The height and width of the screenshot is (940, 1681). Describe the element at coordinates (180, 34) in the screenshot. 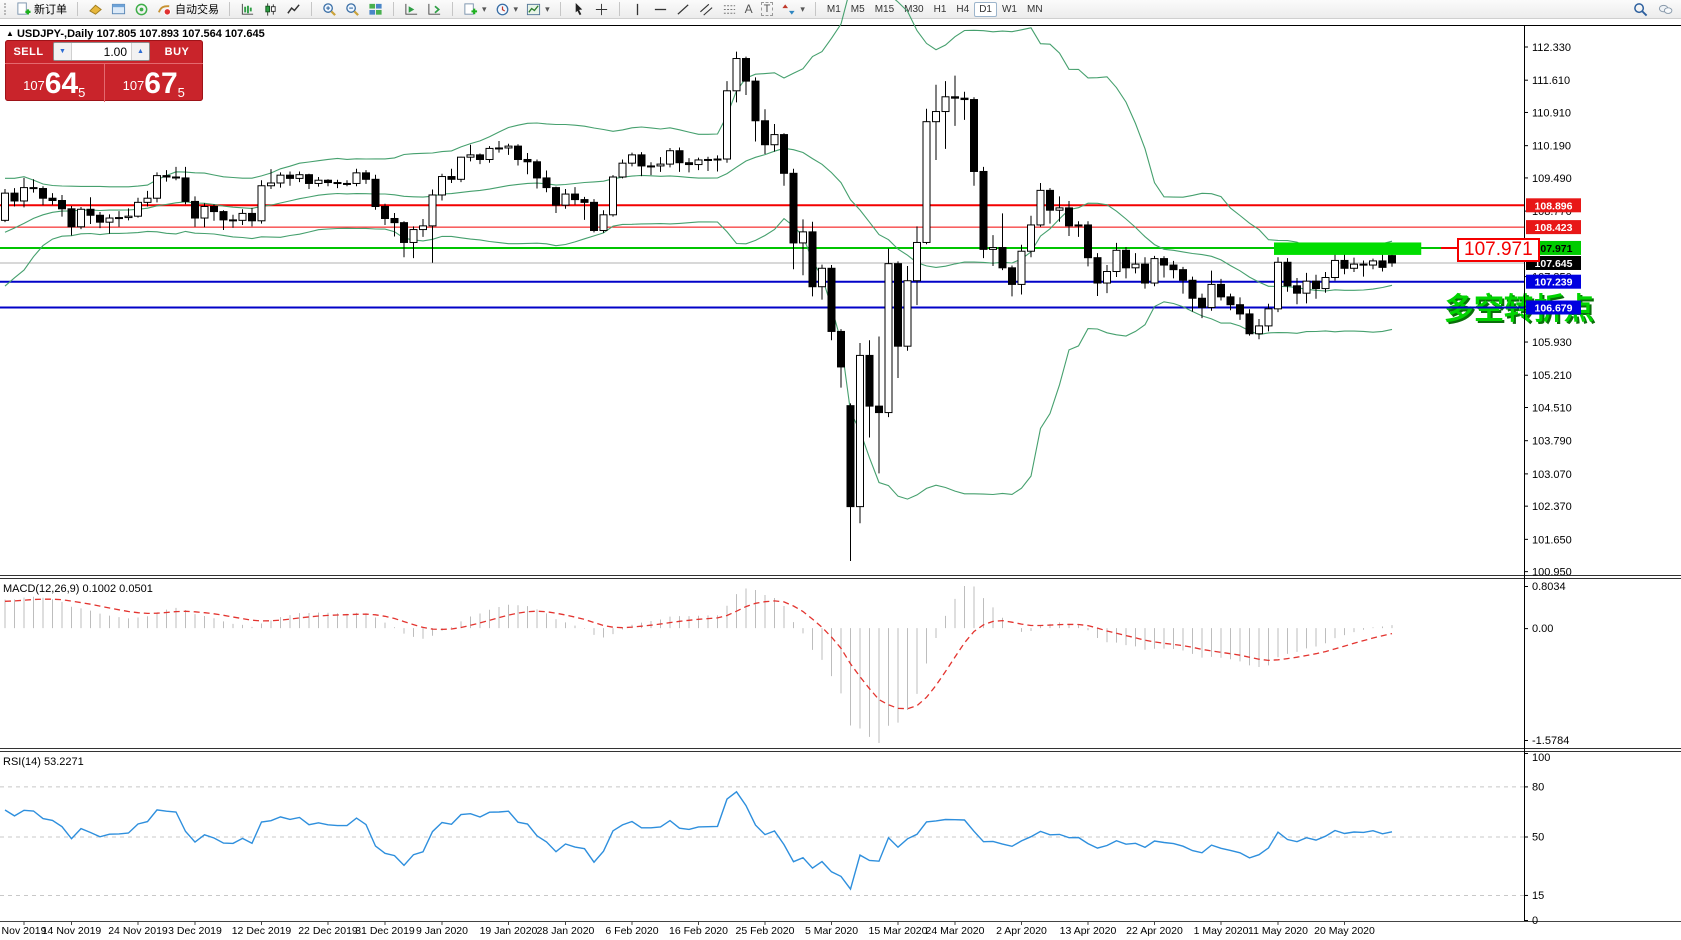

I see `ohlc-values: 107.805 107.893 107.564 107.645` at that location.